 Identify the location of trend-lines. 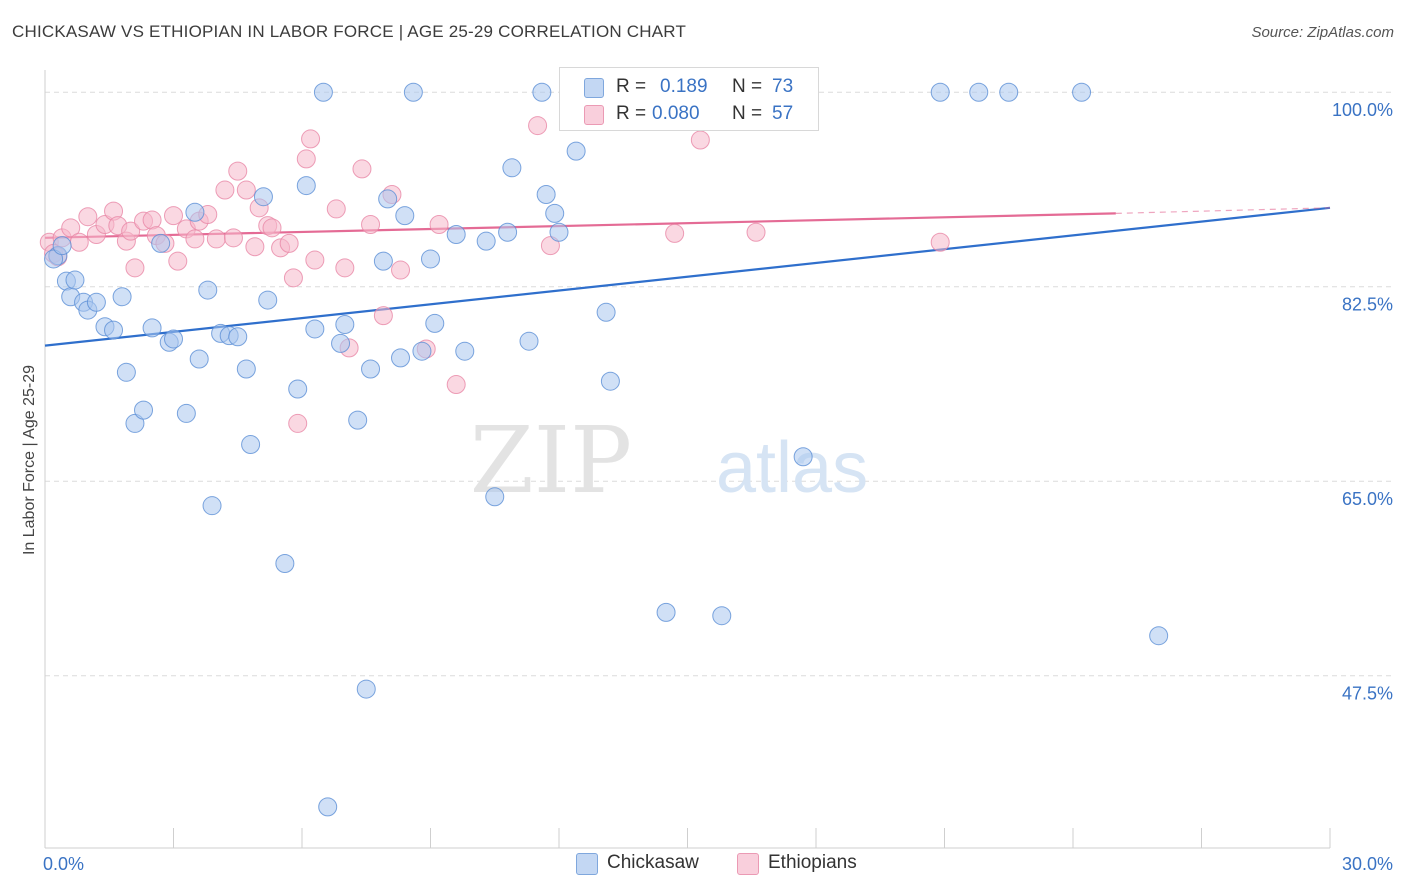
(687, 276).